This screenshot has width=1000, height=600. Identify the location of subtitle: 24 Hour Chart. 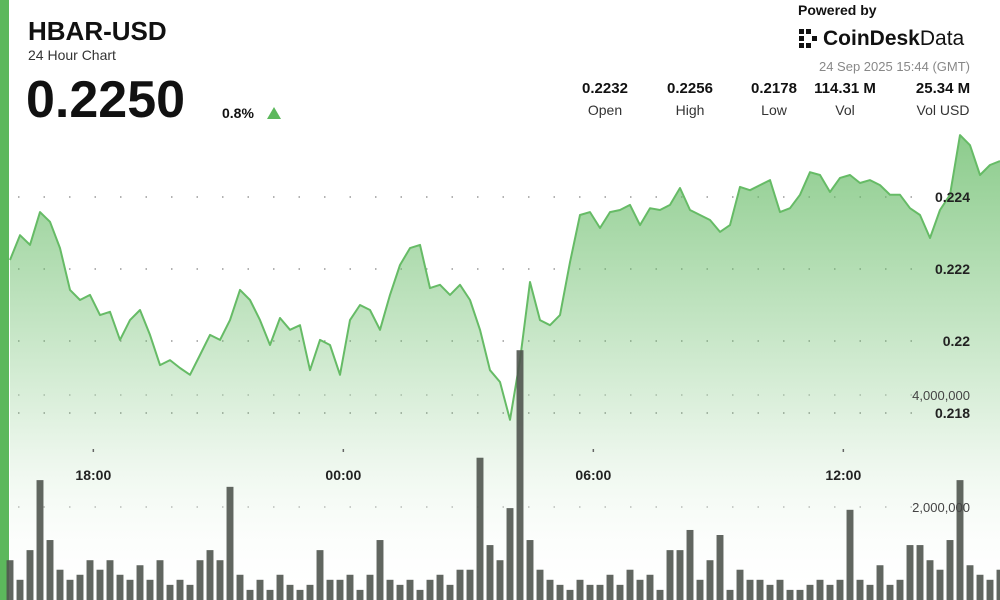
(72, 55).